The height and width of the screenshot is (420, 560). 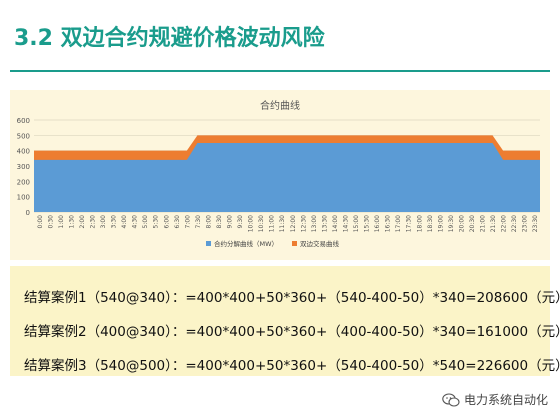 I want to click on x-tick-label: 16:30, so click(x=388, y=223).